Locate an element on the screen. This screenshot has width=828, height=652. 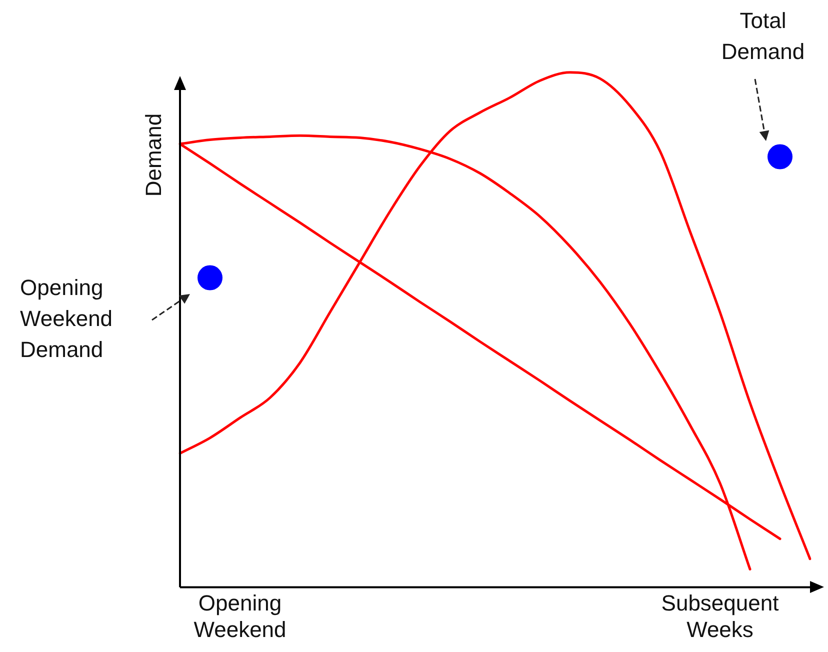
y-axis-title: Demand is located at coordinates (153, 155).